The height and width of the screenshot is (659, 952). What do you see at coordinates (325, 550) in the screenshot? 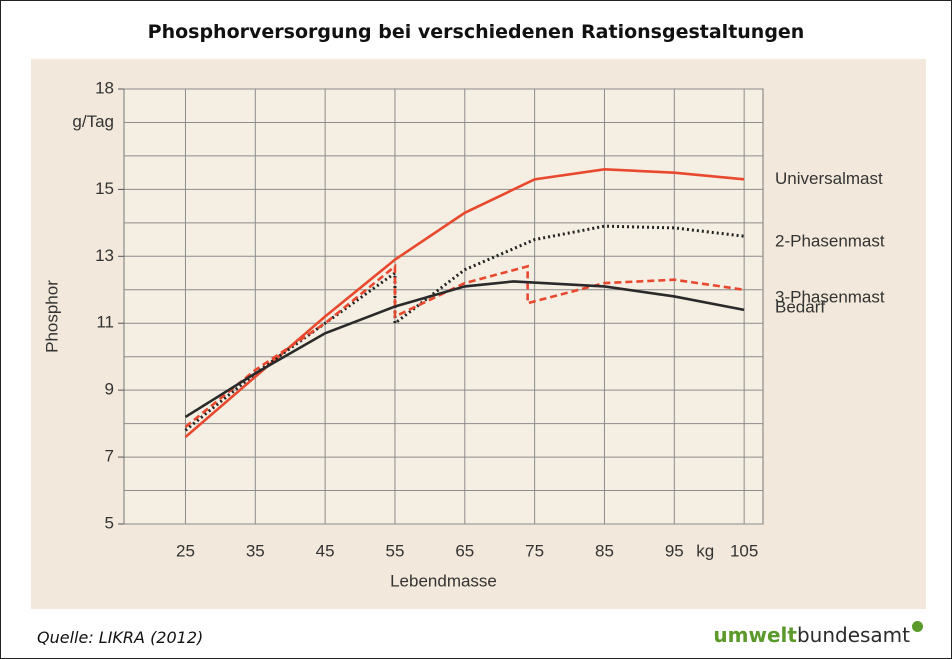
I see `x-tick-label: 45` at bounding box center [325, 550].